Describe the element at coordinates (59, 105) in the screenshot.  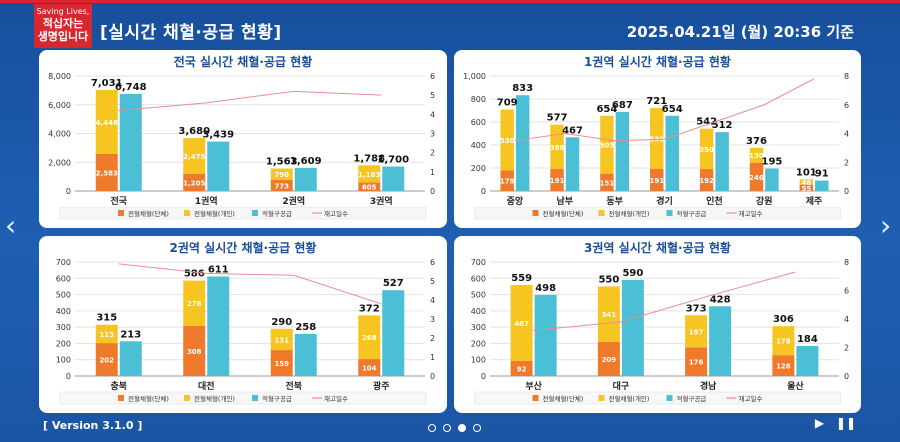
I see `y-tick-label: 6,000` at that location.